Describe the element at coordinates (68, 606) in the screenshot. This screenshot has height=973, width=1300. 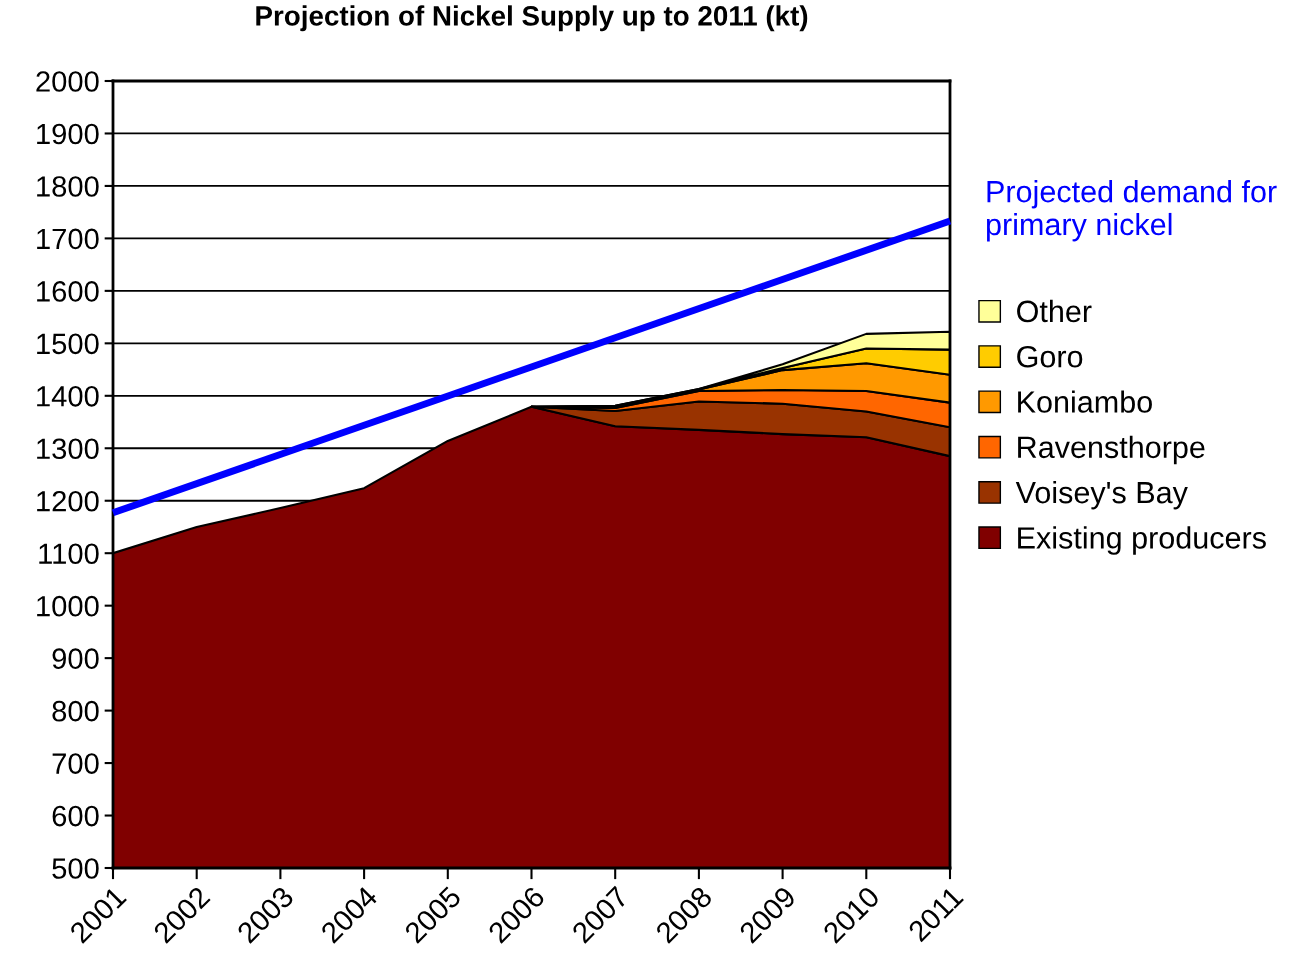
I see `y-tick-label: 1000` at that location.